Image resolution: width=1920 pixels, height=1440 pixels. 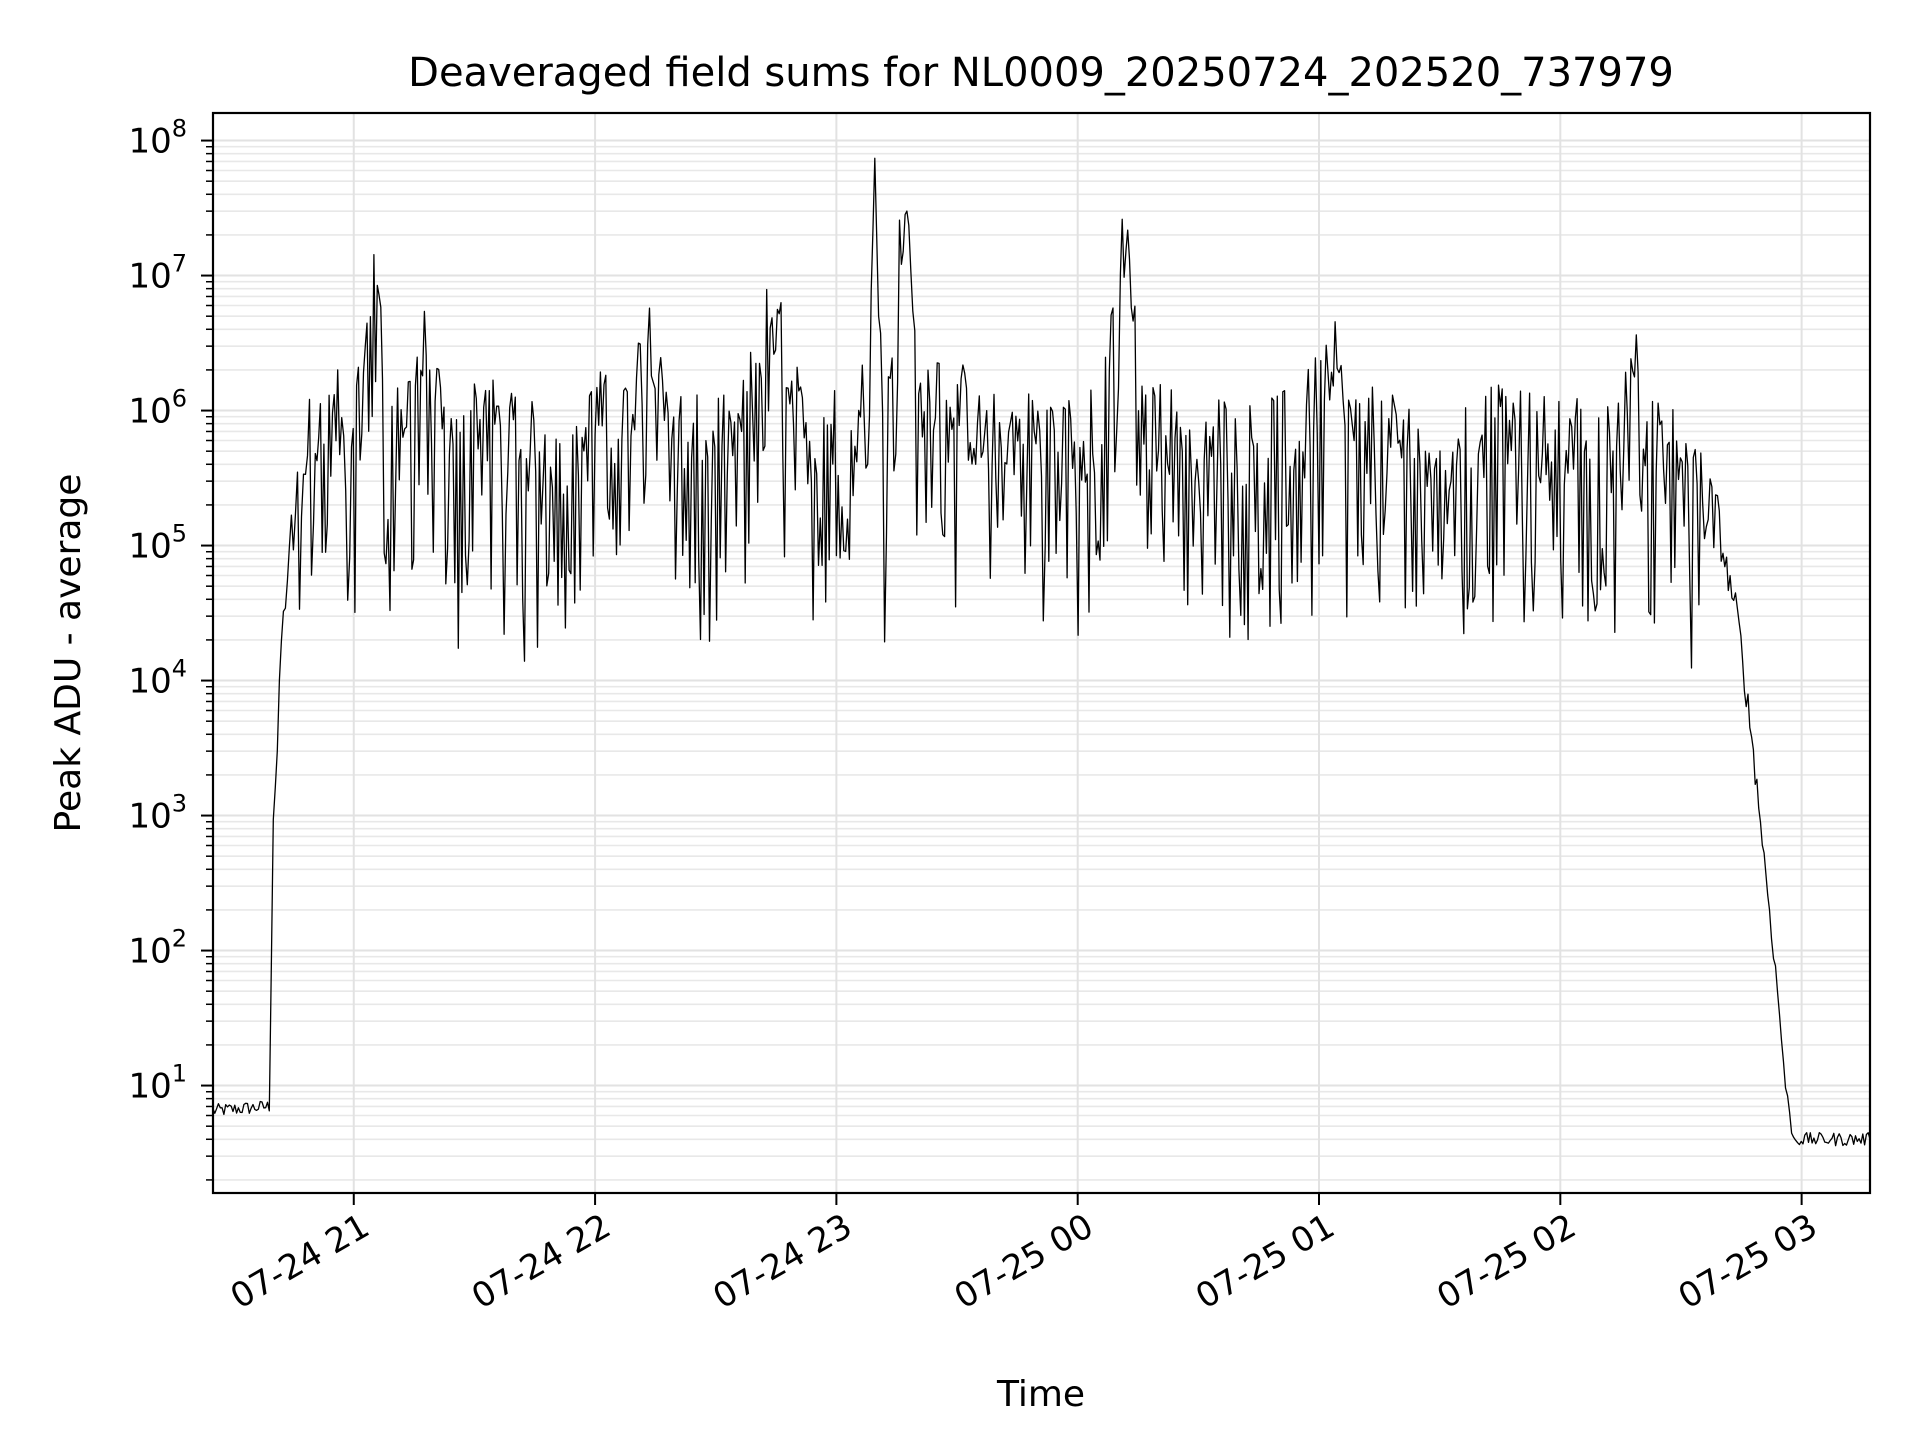 I want to click on y-tick-label: 10², so click(x=157, y=948).